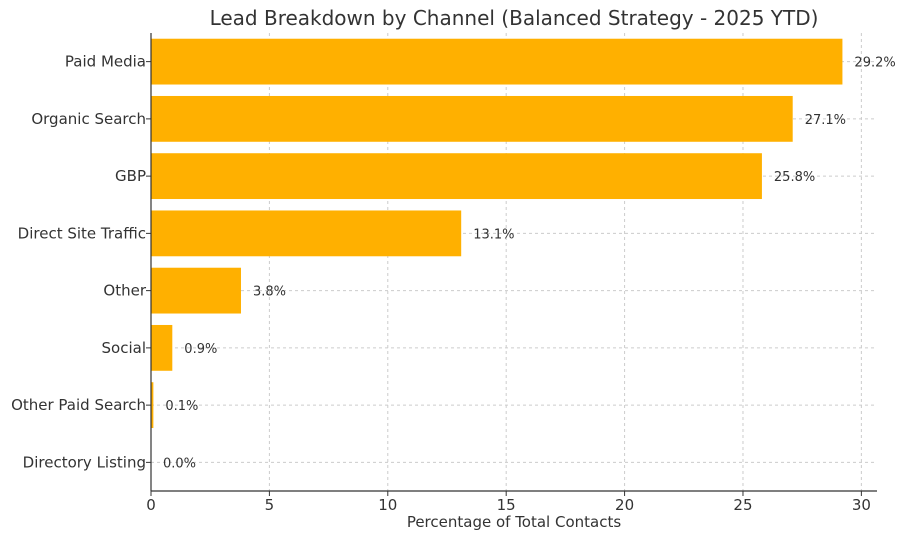  Describe the element at coordinates (506, 505) in the screenshot. I see `x-tick-label: 15` at that location.